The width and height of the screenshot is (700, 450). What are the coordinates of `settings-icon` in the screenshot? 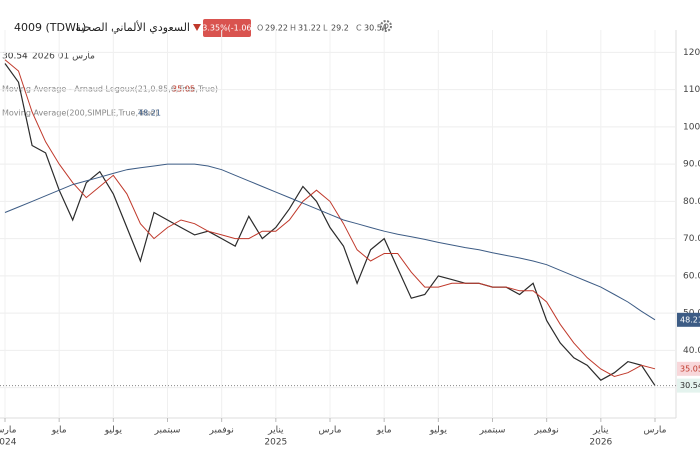 It's located at (386, 26).